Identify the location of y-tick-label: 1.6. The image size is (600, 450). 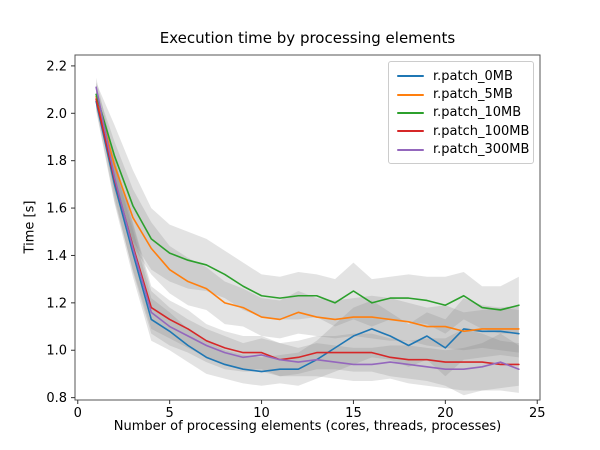
(56, 209).